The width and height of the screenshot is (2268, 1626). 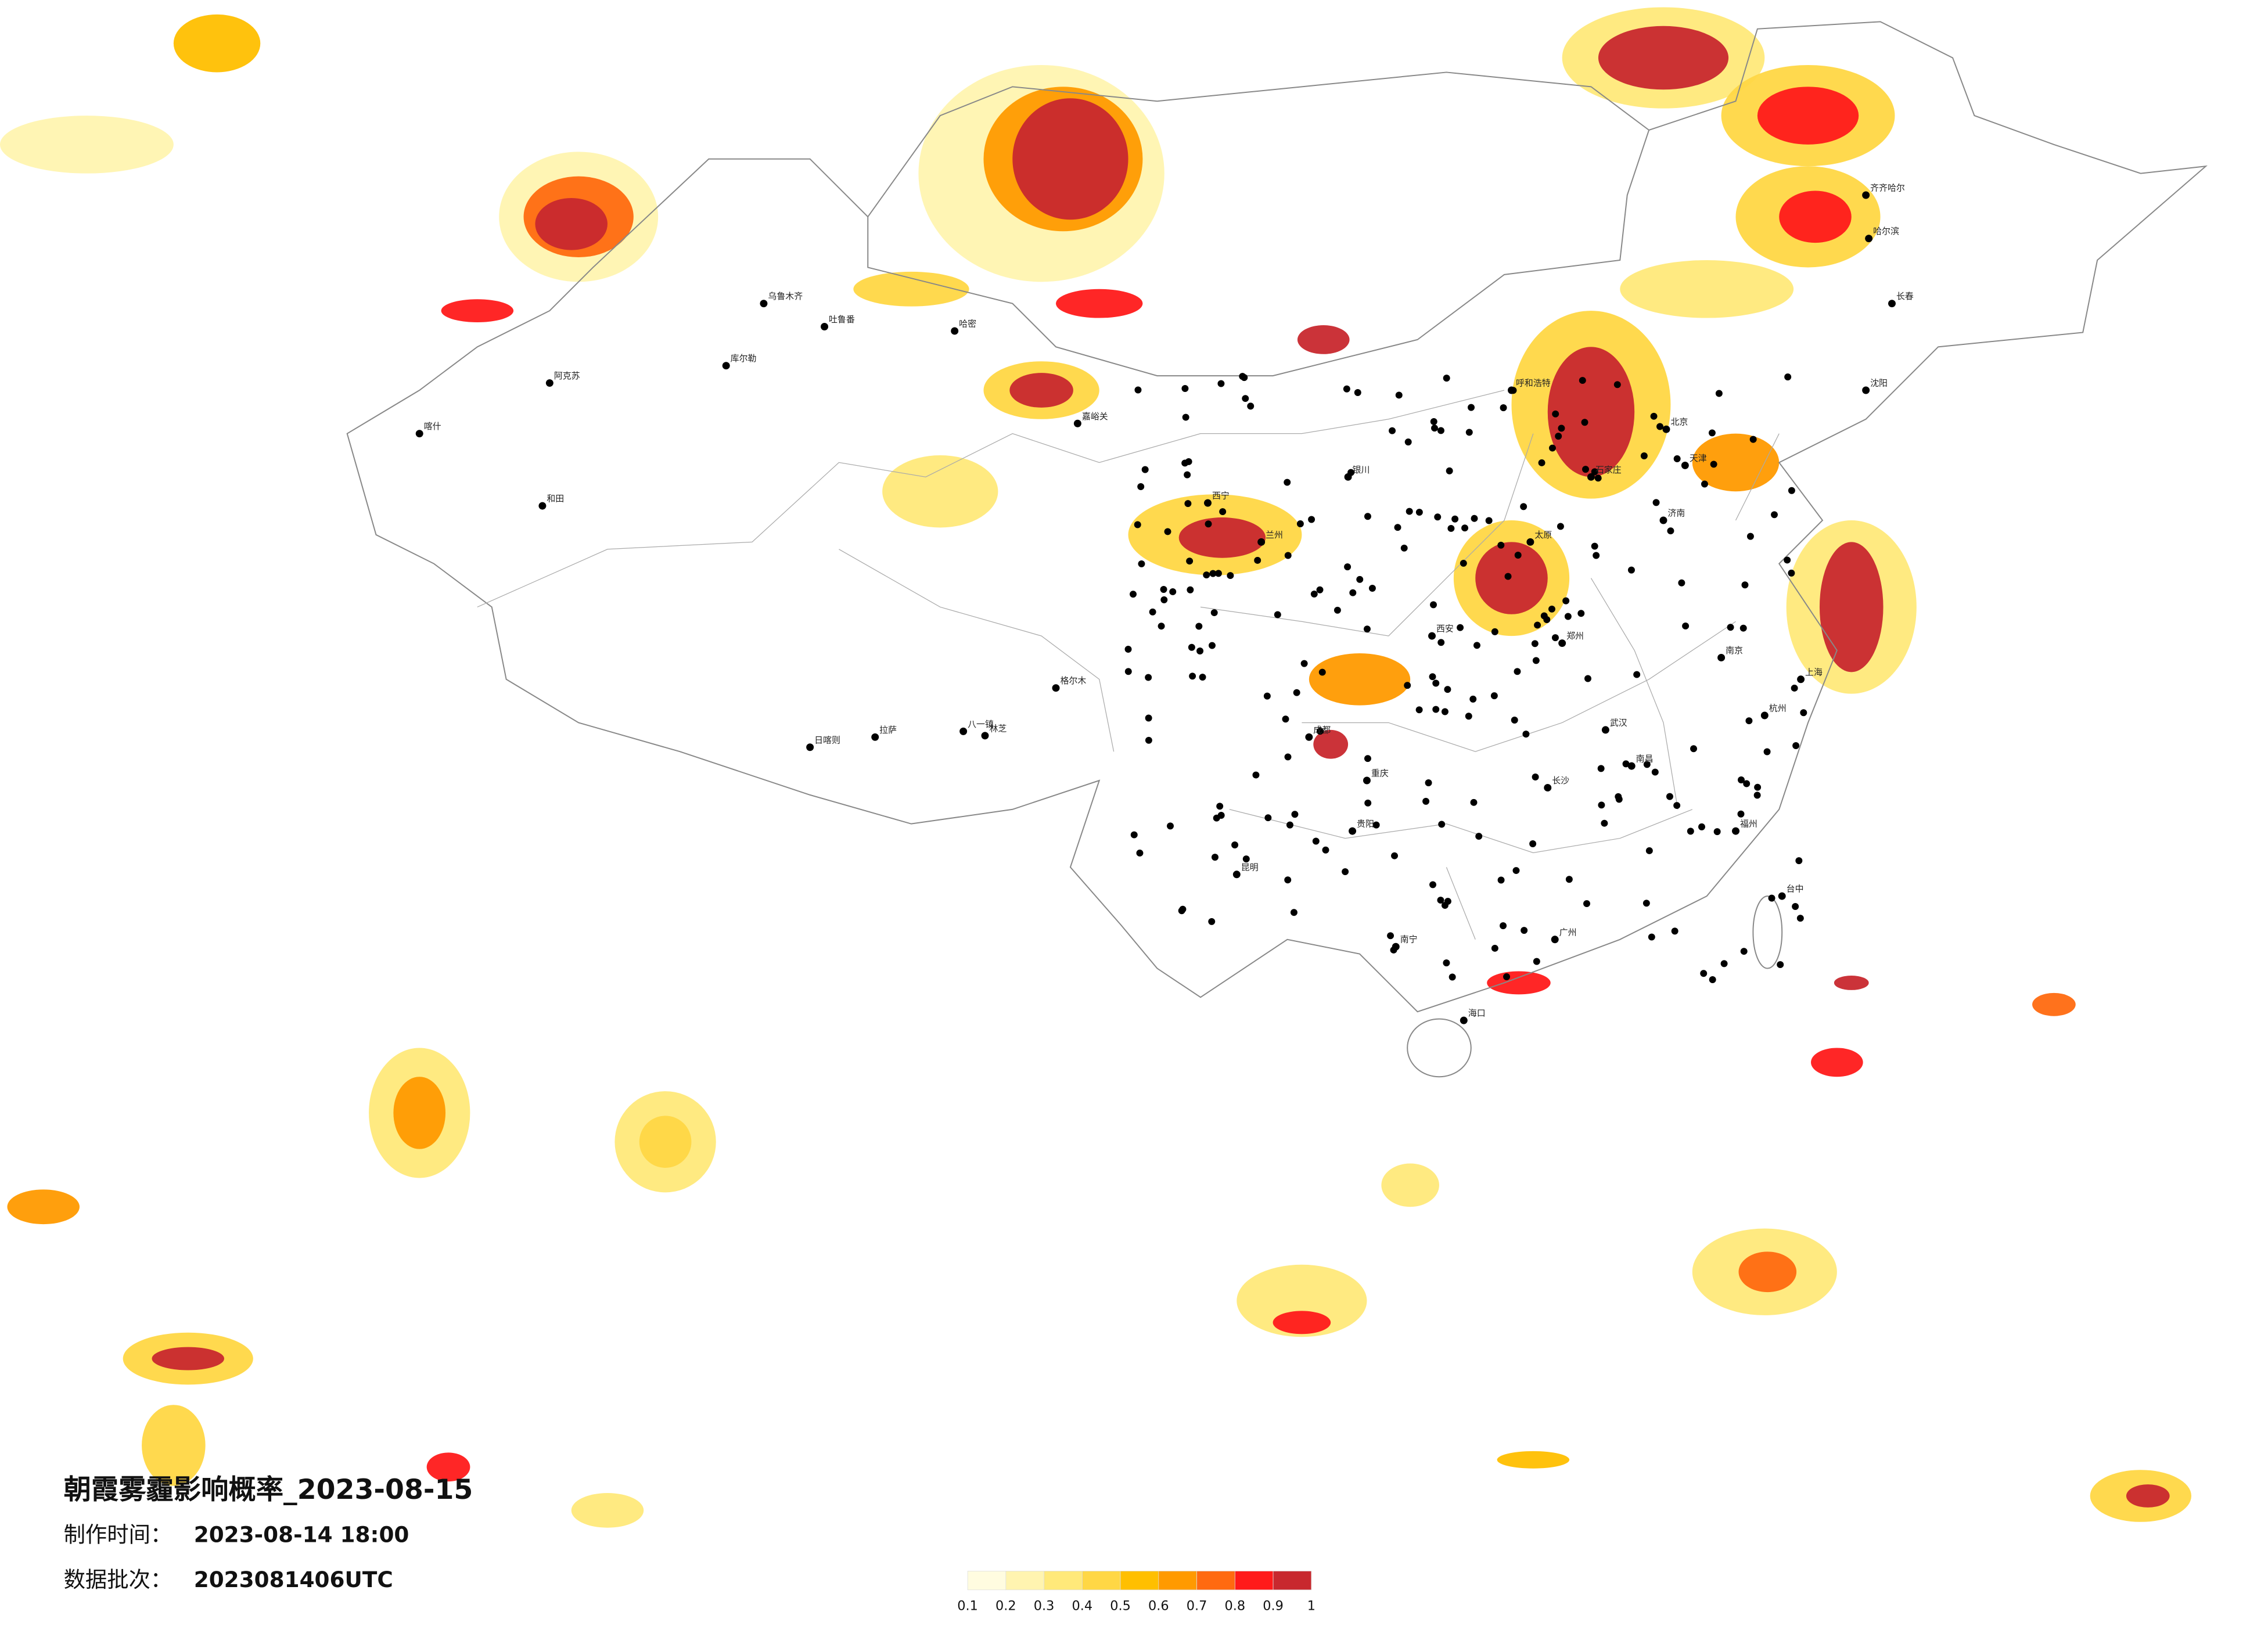 I want to click on city-label: 吐鲁番, so click(x=842, y=319).